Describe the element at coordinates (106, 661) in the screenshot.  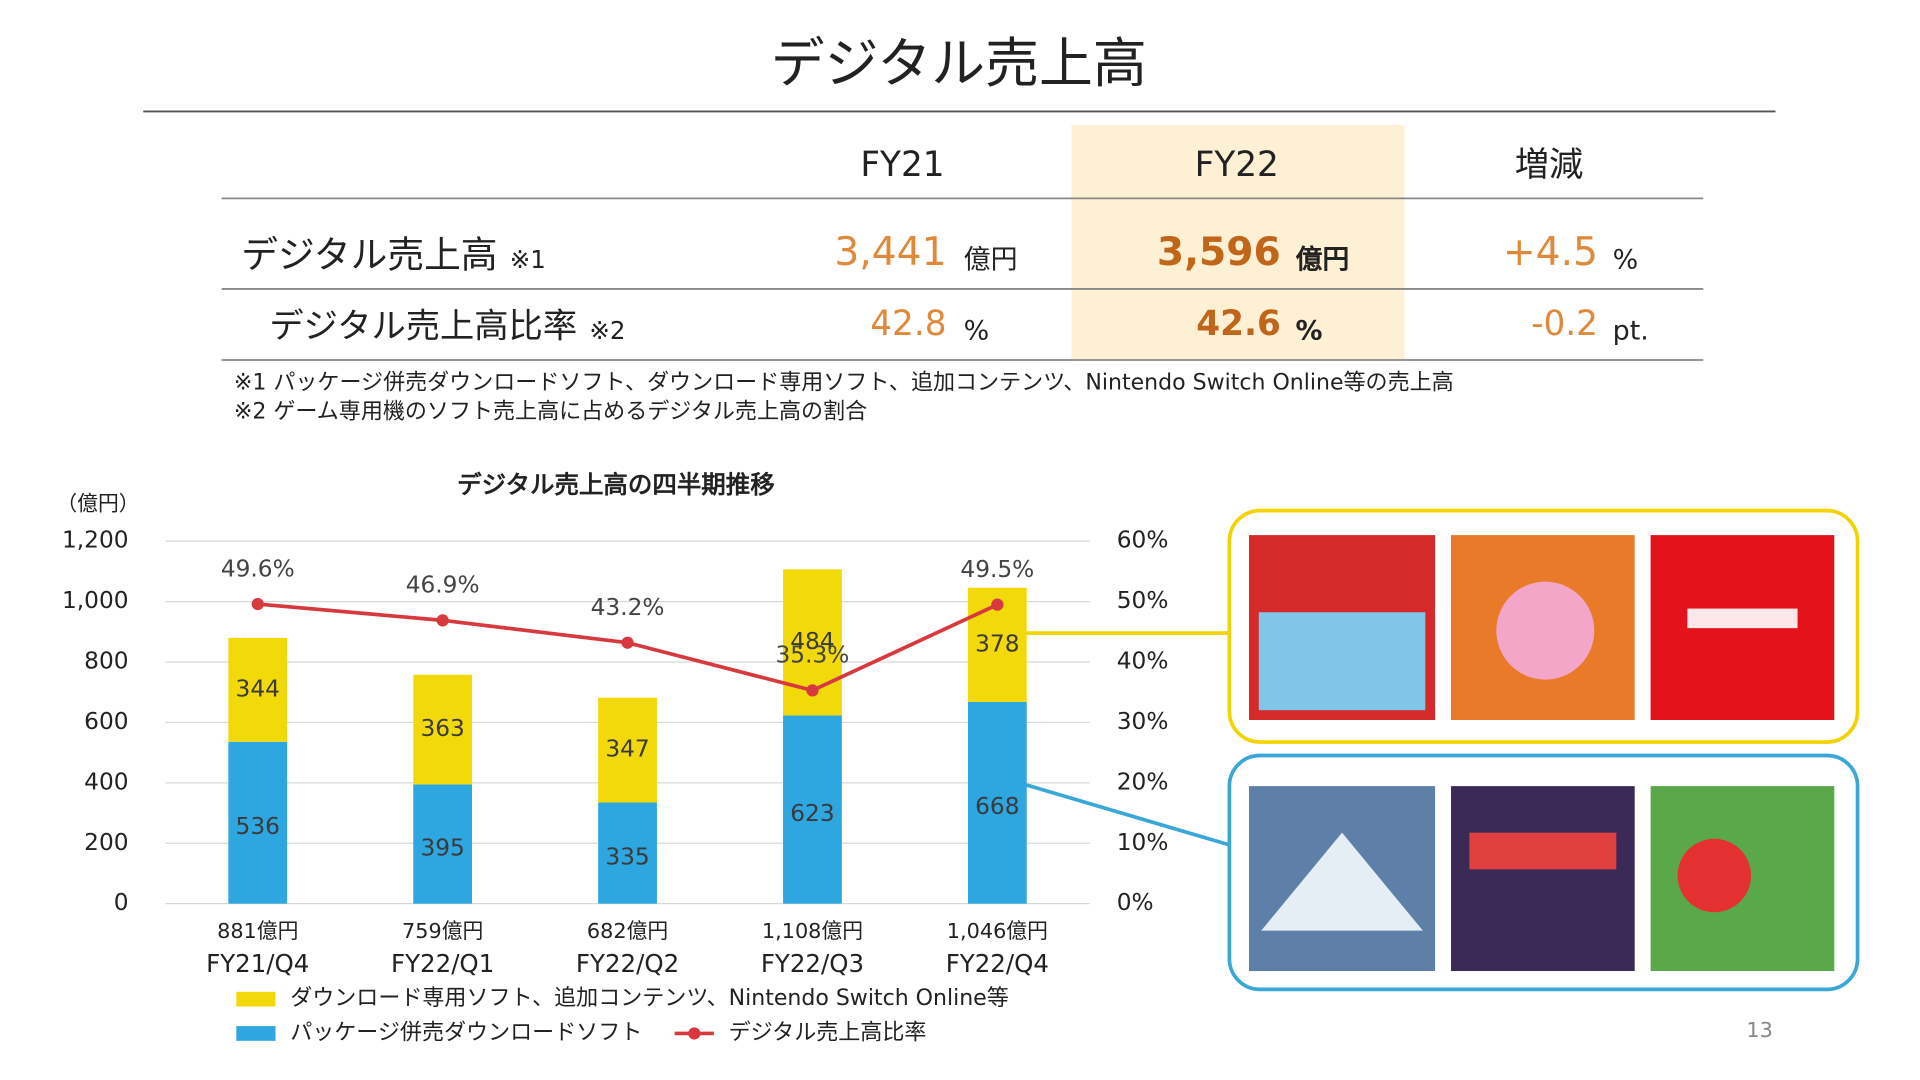
I see `y-tick-label: 800` at that location.